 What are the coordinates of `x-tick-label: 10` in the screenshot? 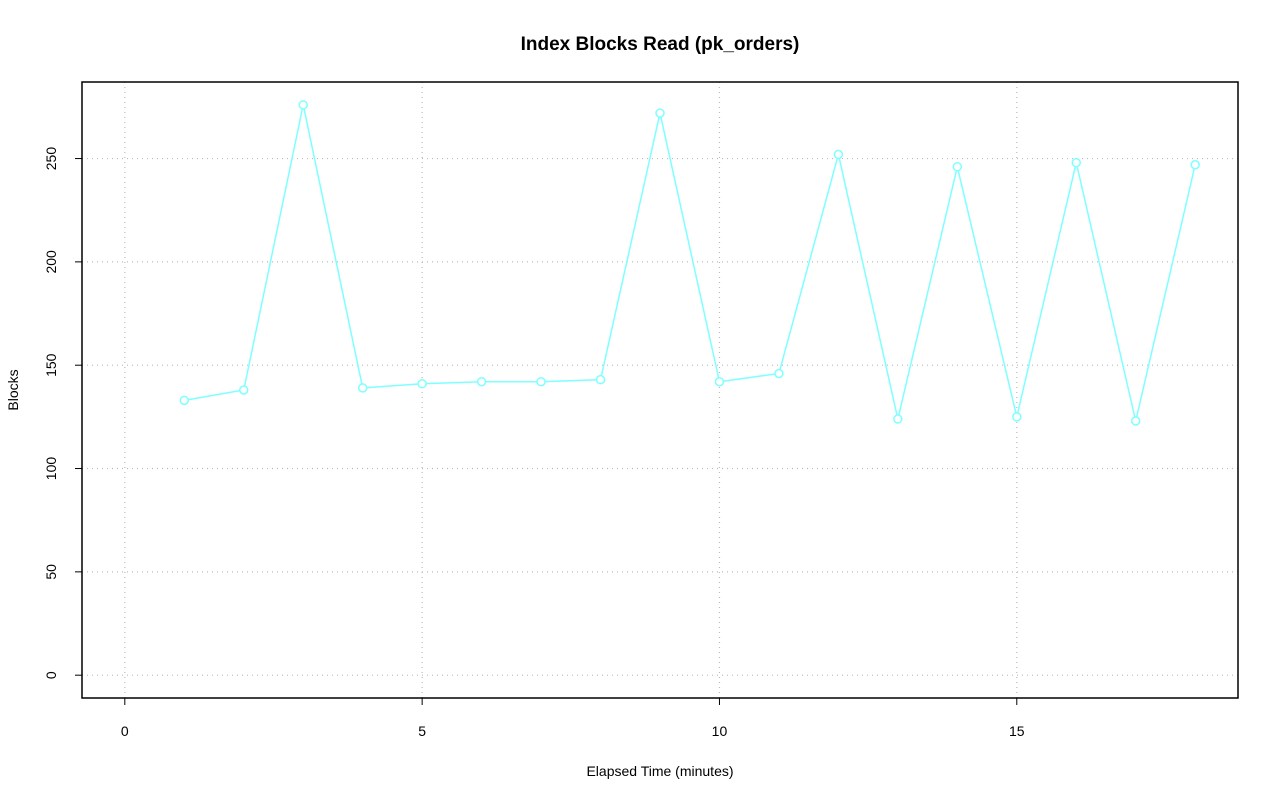 It's located at (720, 731).